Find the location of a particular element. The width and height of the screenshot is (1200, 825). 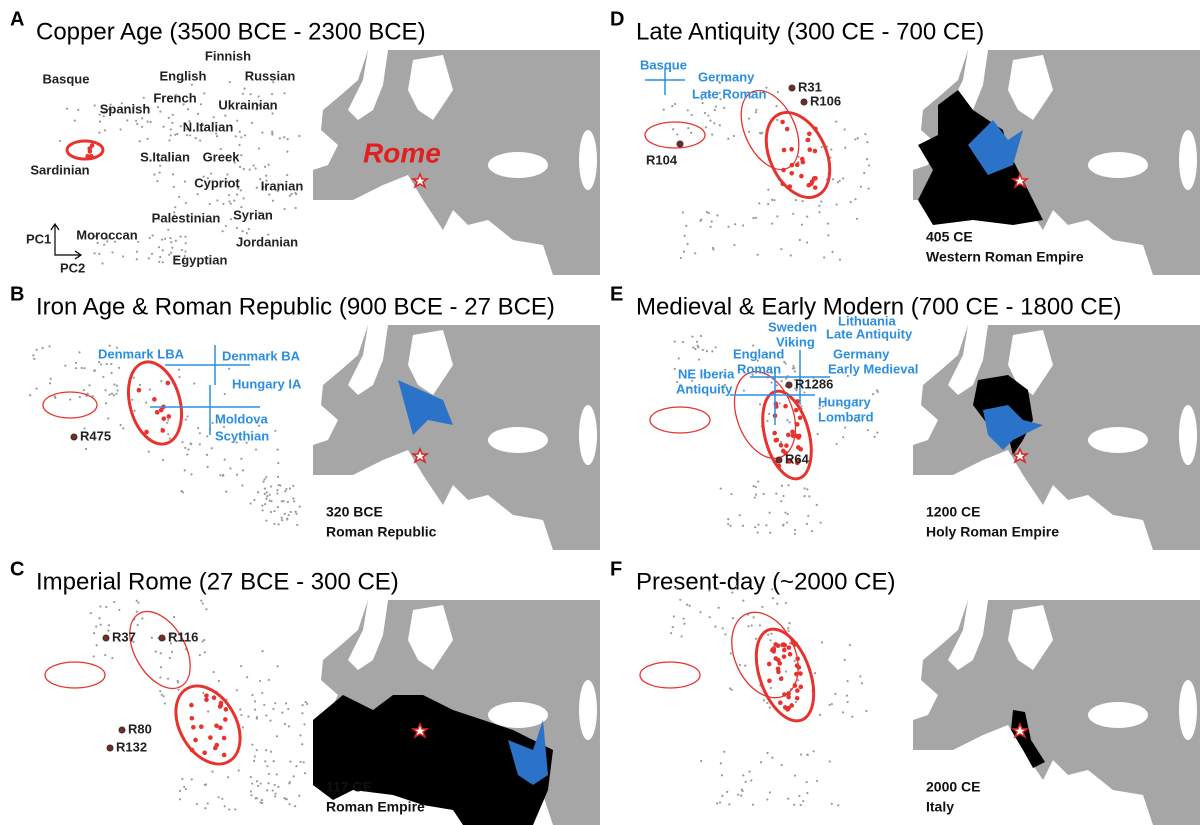

sample-point is located at coordinates (804, 102).